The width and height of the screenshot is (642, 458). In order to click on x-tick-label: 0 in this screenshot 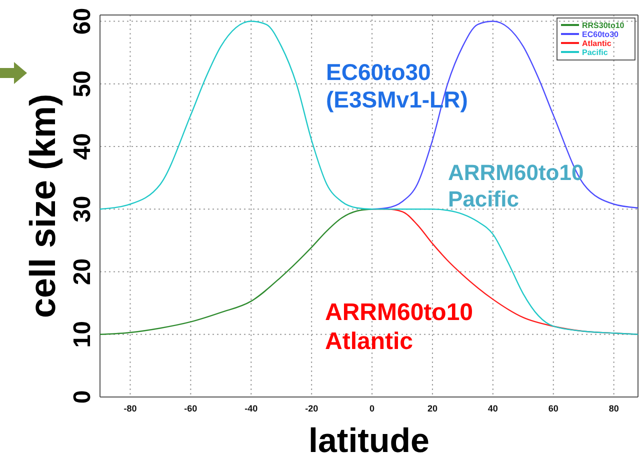, I will do `click(372, 408)`.